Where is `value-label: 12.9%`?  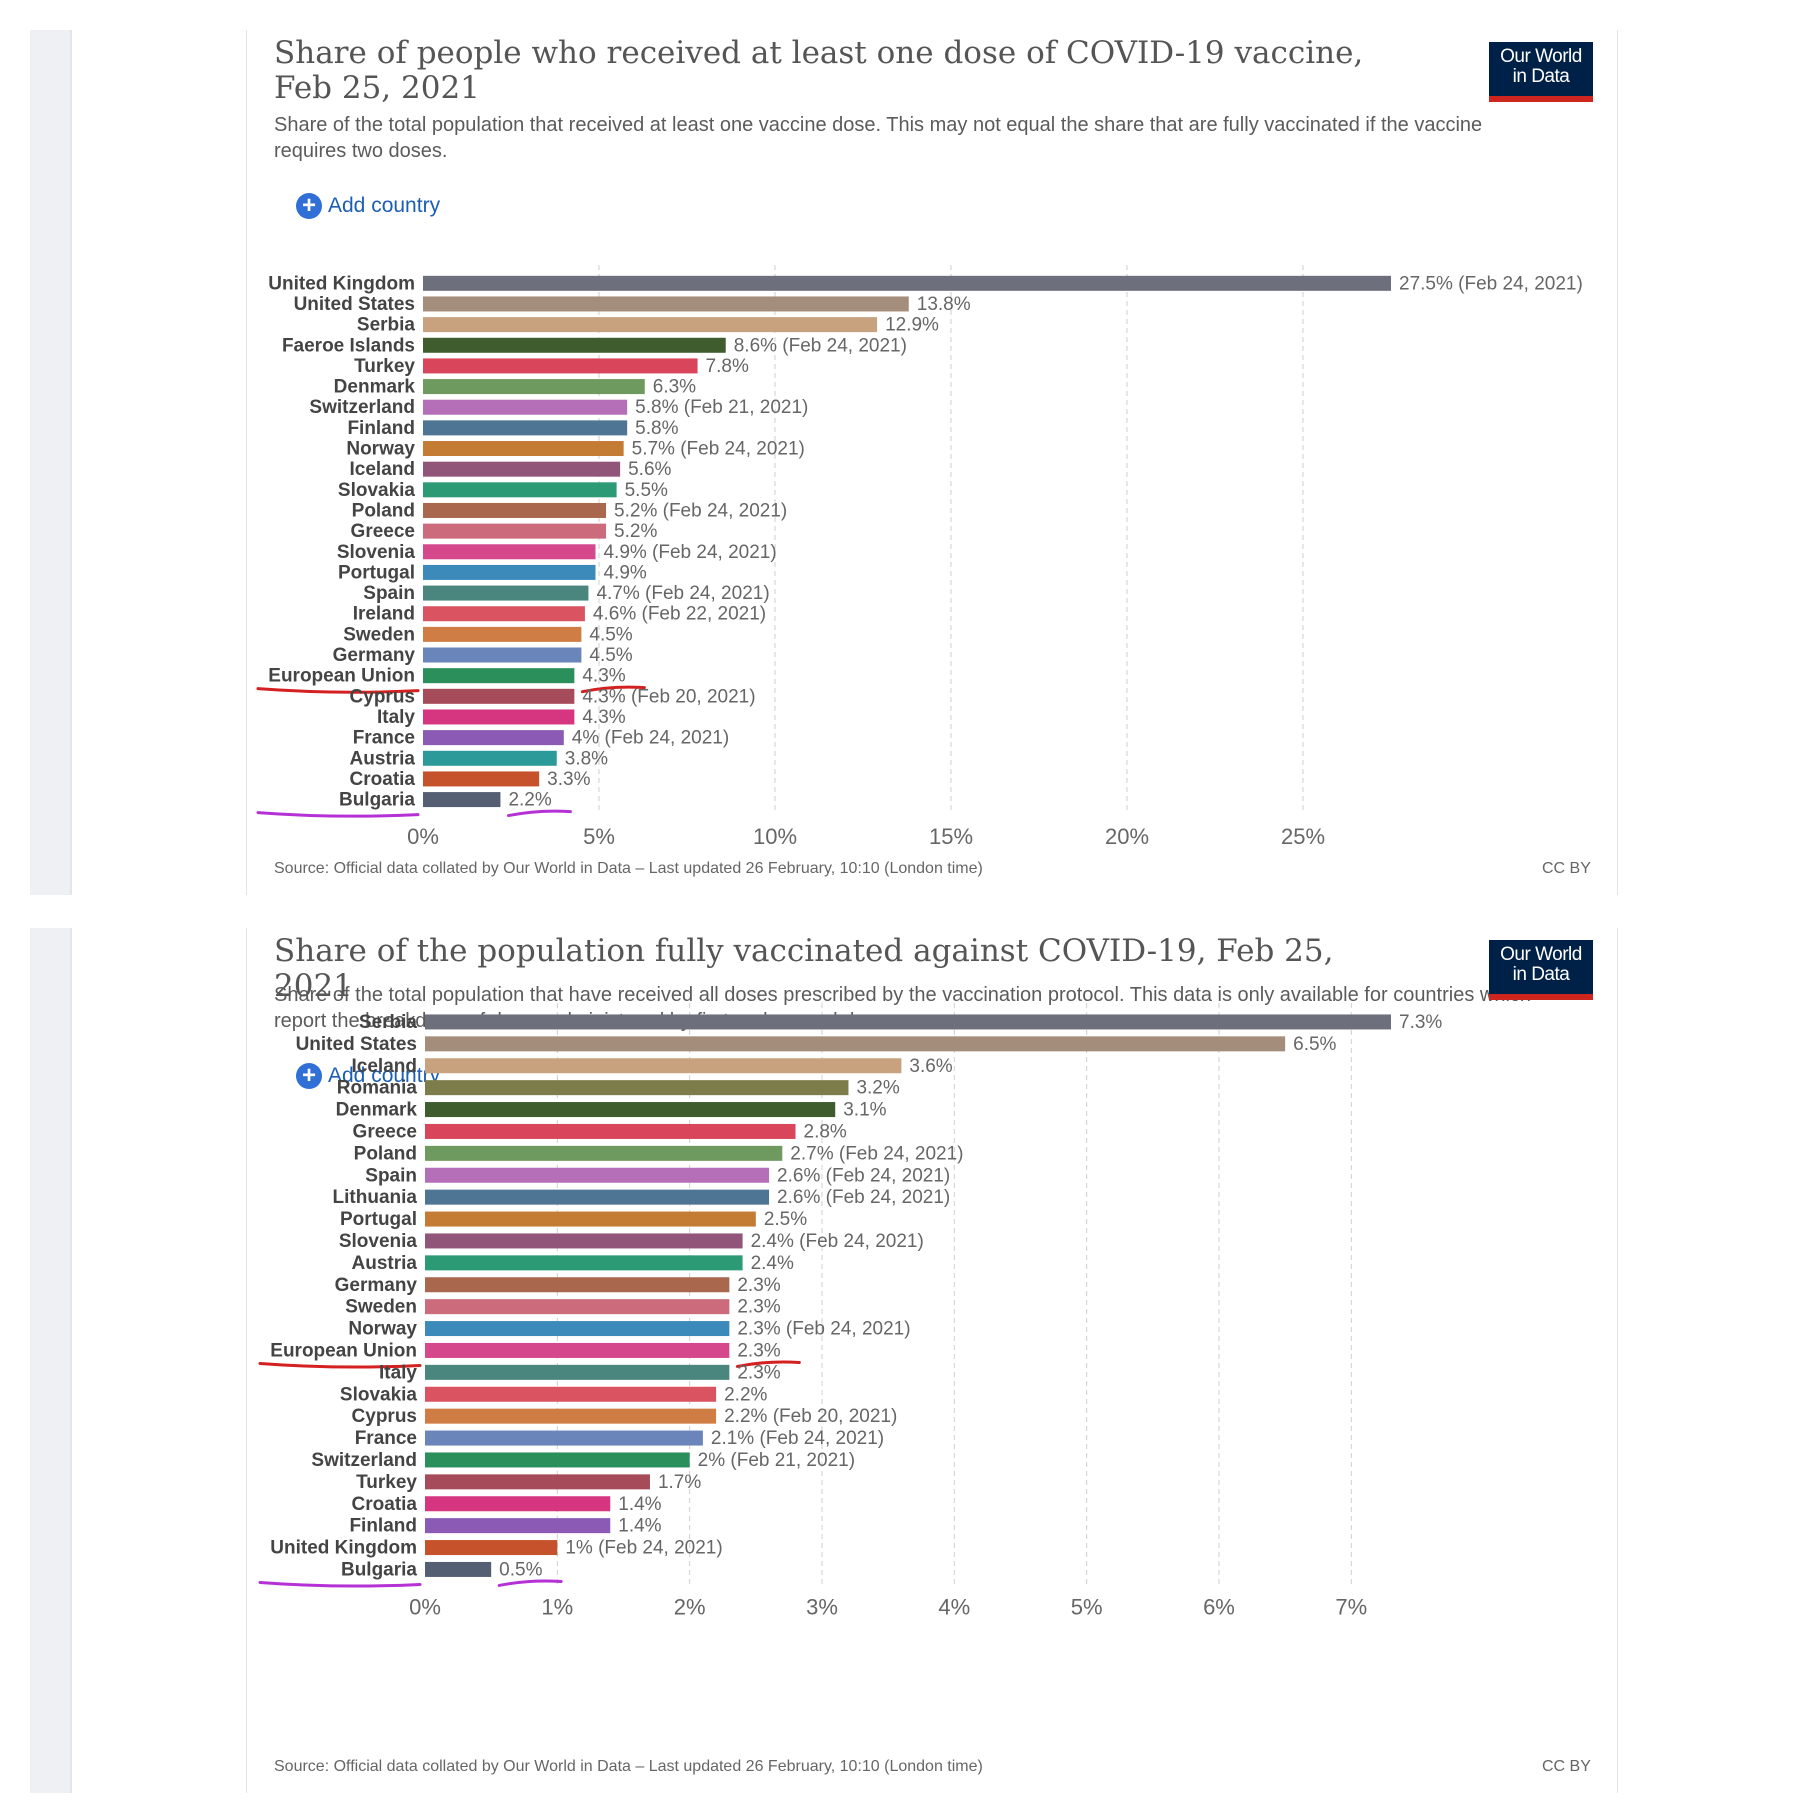 value-label: 12.9% is located at coordinates (912, 325).